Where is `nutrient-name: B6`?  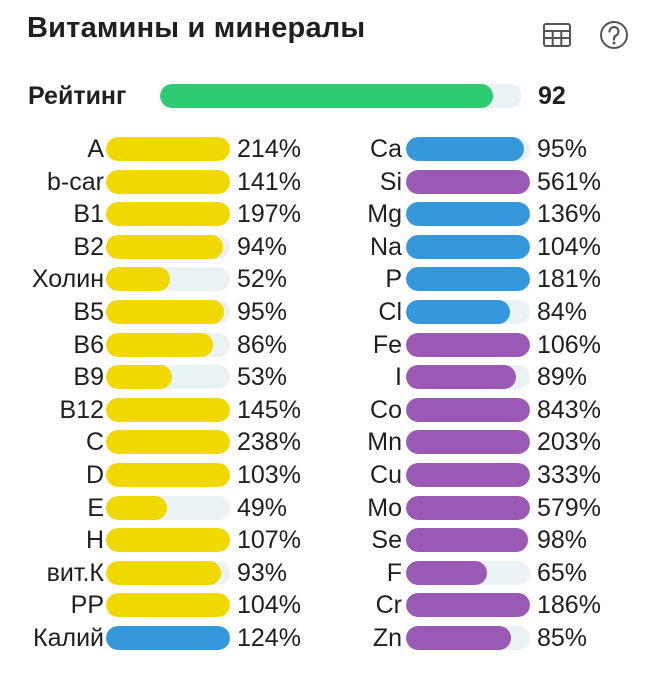 nutrient-name: B6 is located at coordinates (88, 344).